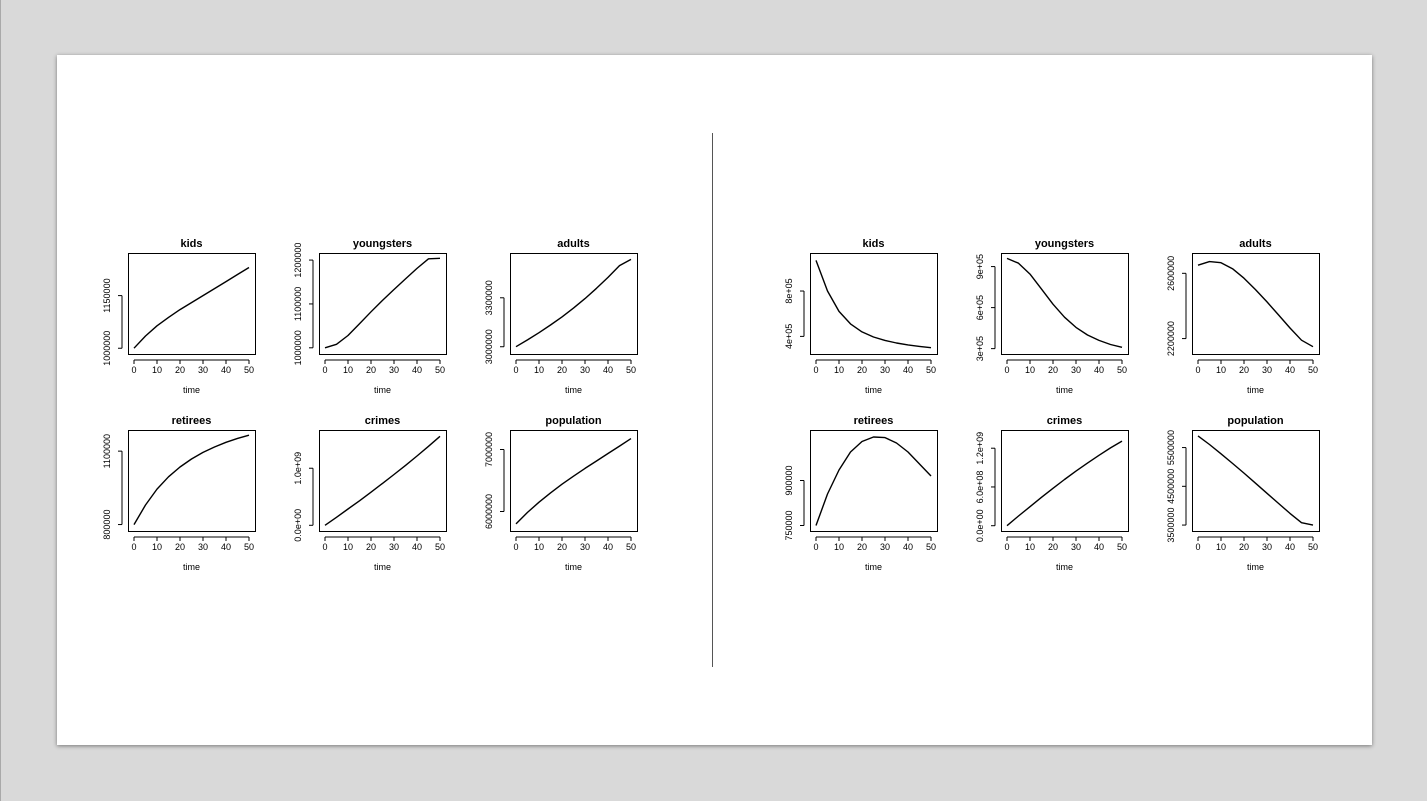  What do you see at coordinates (107, 525) in the screenshot?
I see `y-tick-label: 800000` at bounding box center [107, 525].